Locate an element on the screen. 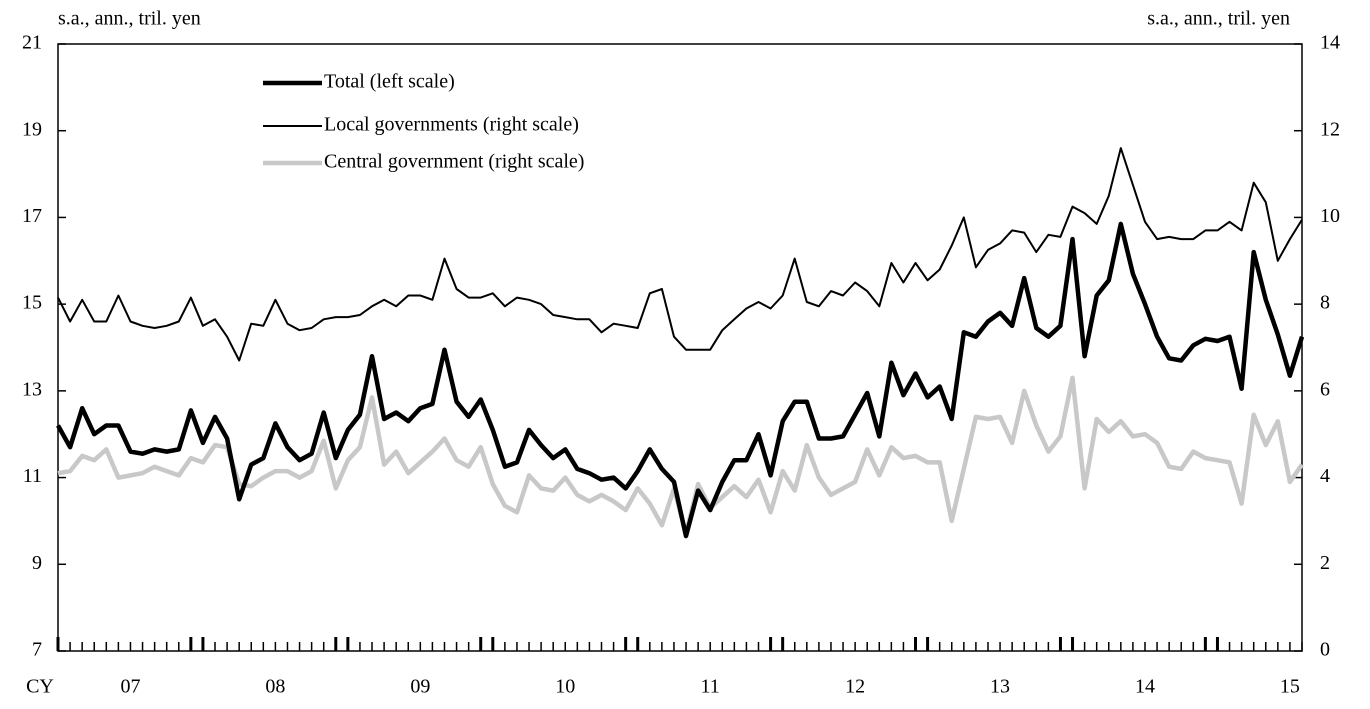 This screenshot has width=1370, height=709. y2-tick-label: 4 is located at coordinates (1325, 476).